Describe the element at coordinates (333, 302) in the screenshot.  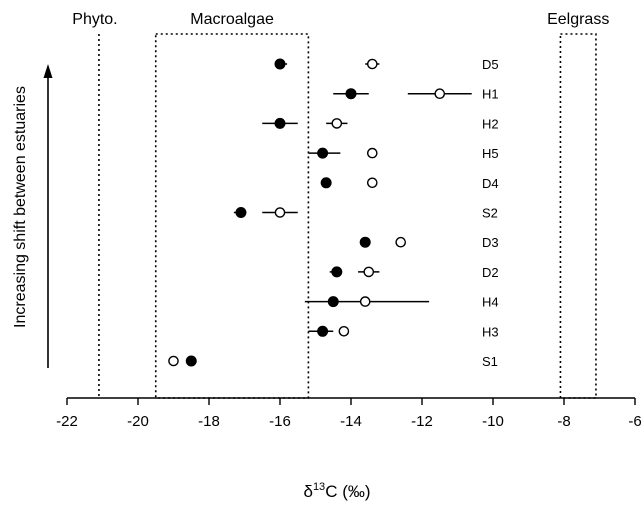
I see `point-filled-h4` at that location.